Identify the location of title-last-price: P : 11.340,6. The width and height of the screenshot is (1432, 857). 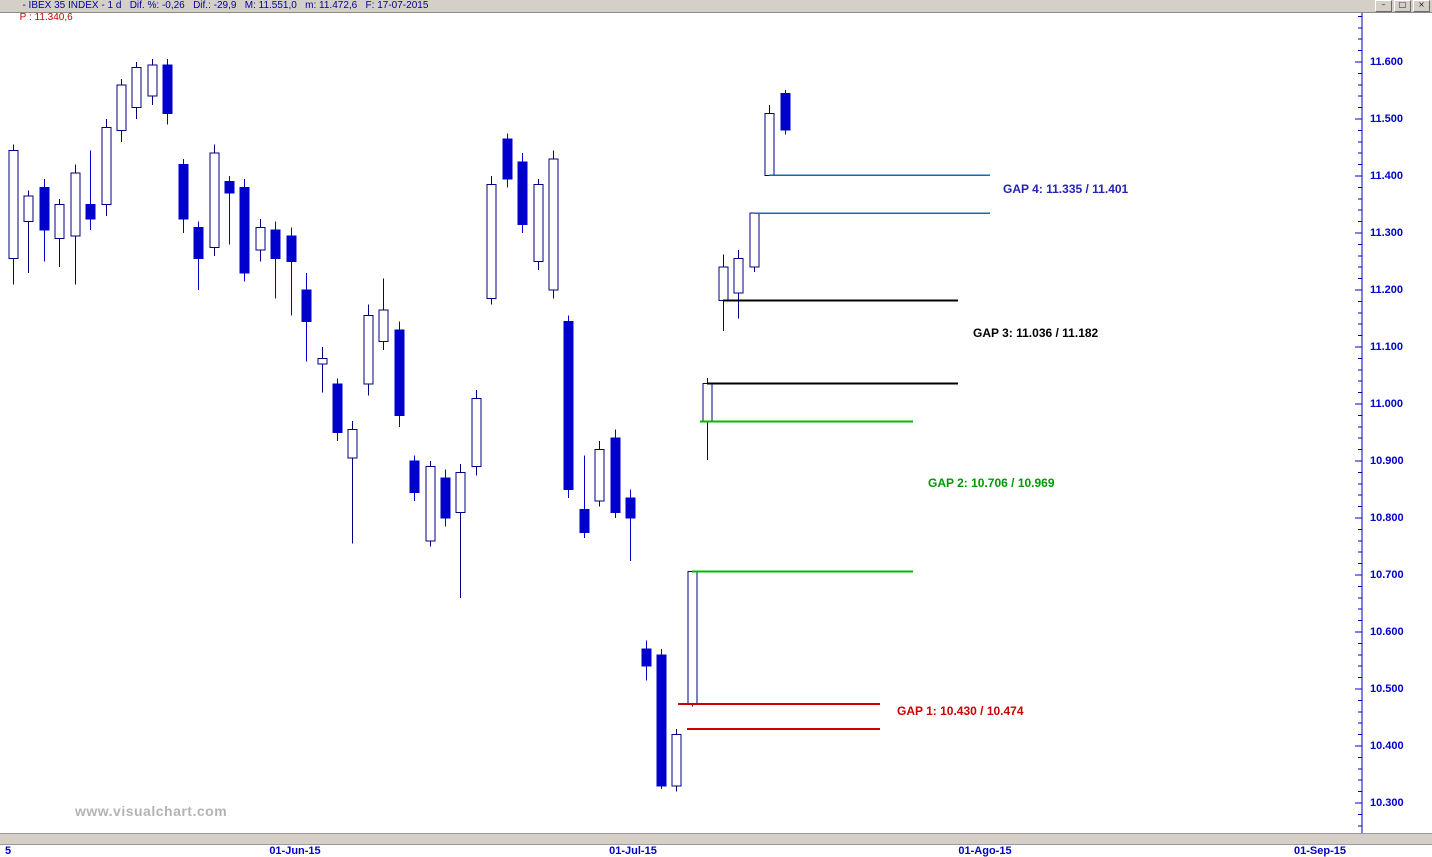
(46, 17).